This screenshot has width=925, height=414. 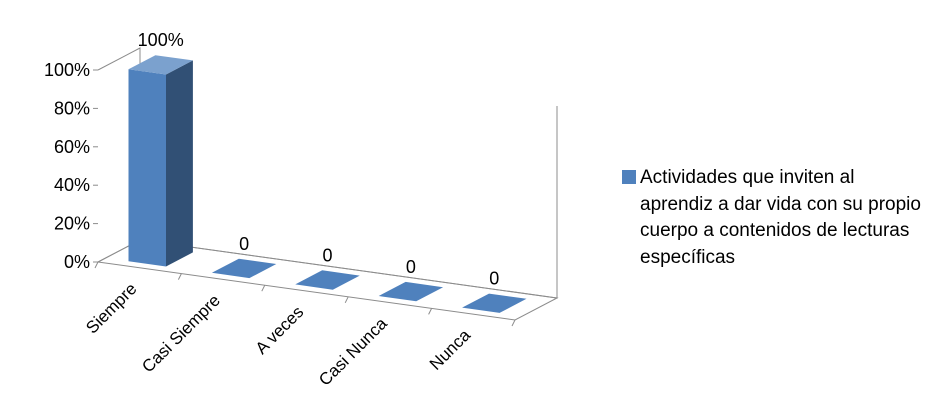 I want to click on category-label: Nunca, so click(x=450, y=349).